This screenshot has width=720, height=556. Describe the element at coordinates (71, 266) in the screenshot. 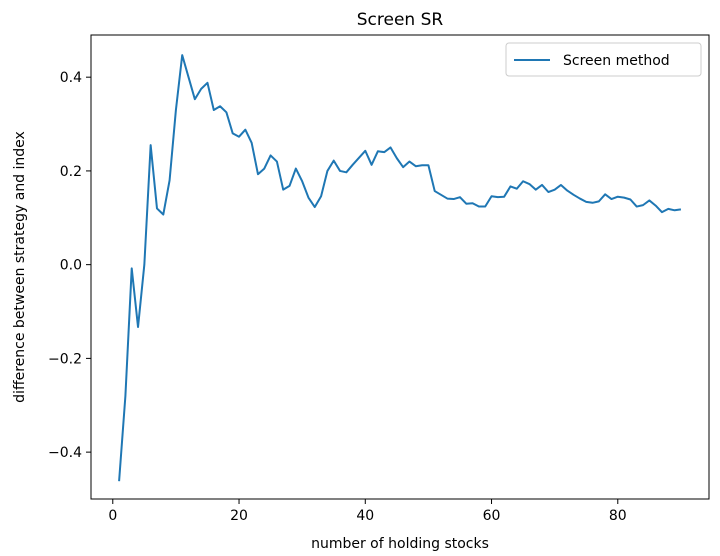

I see `y-tick-label: 0.0` at that location.